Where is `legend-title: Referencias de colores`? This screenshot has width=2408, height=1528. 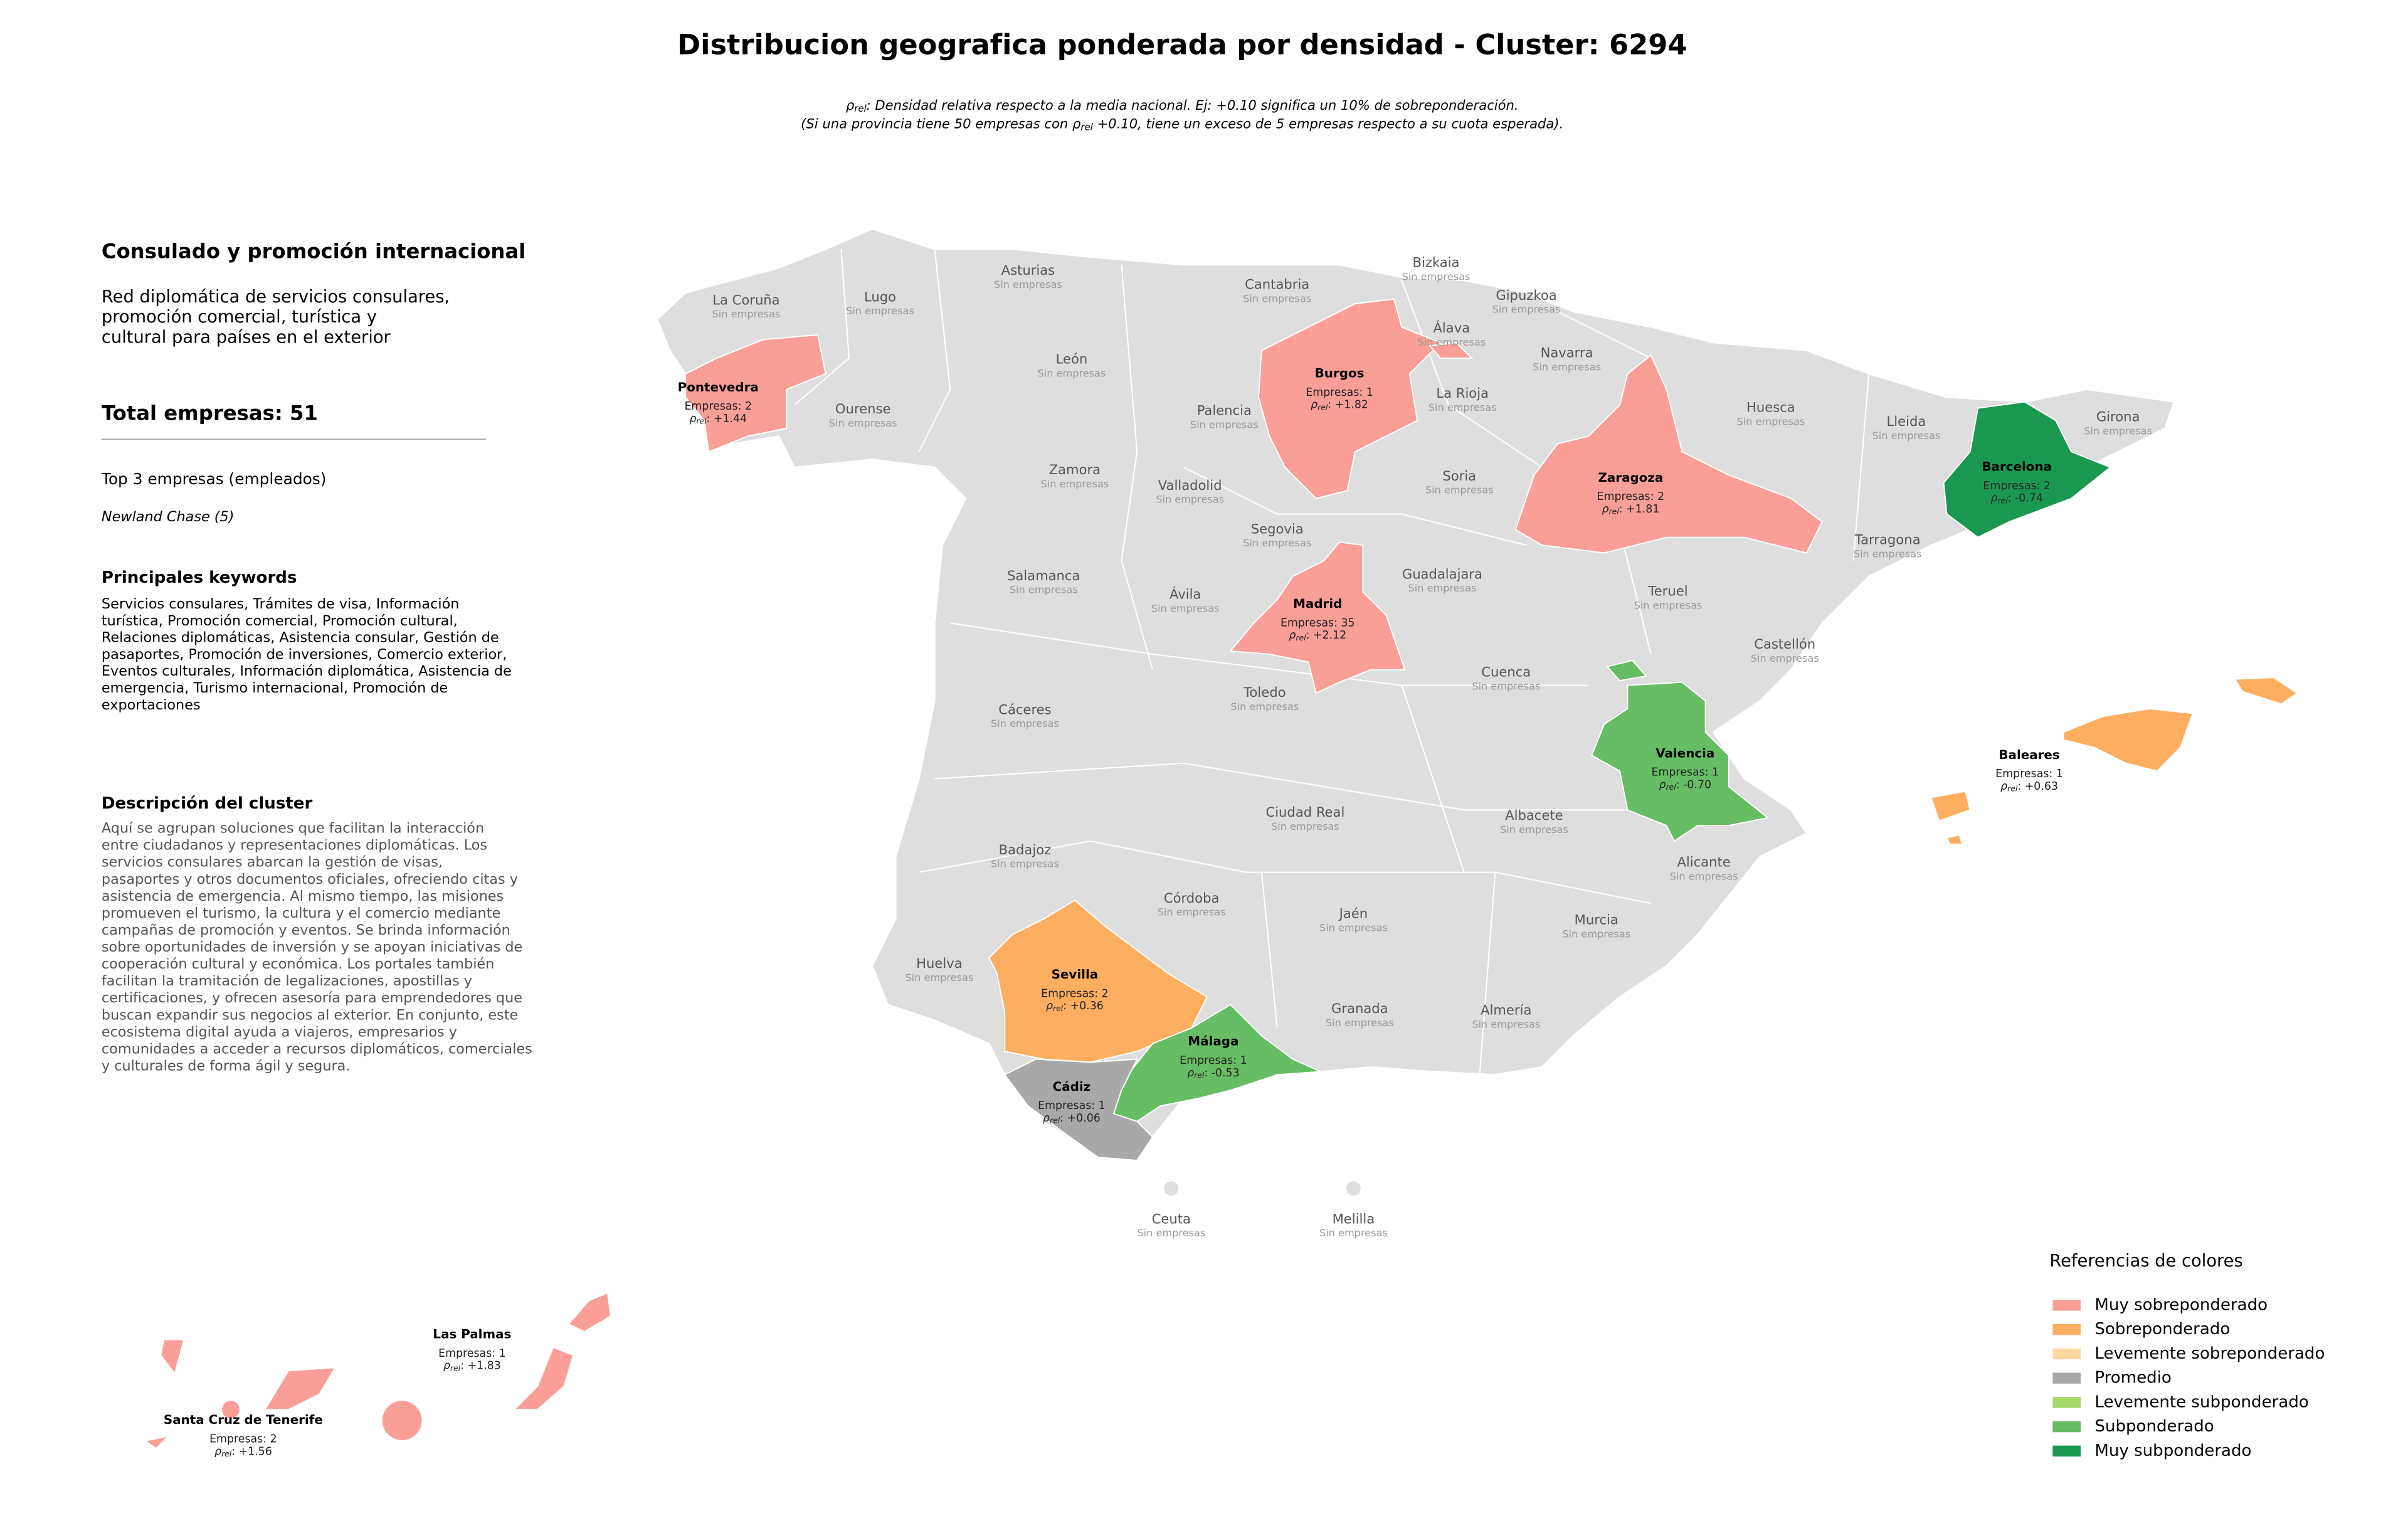 legend-title: Referencias de colores is located at coordinates (2145, 1261).